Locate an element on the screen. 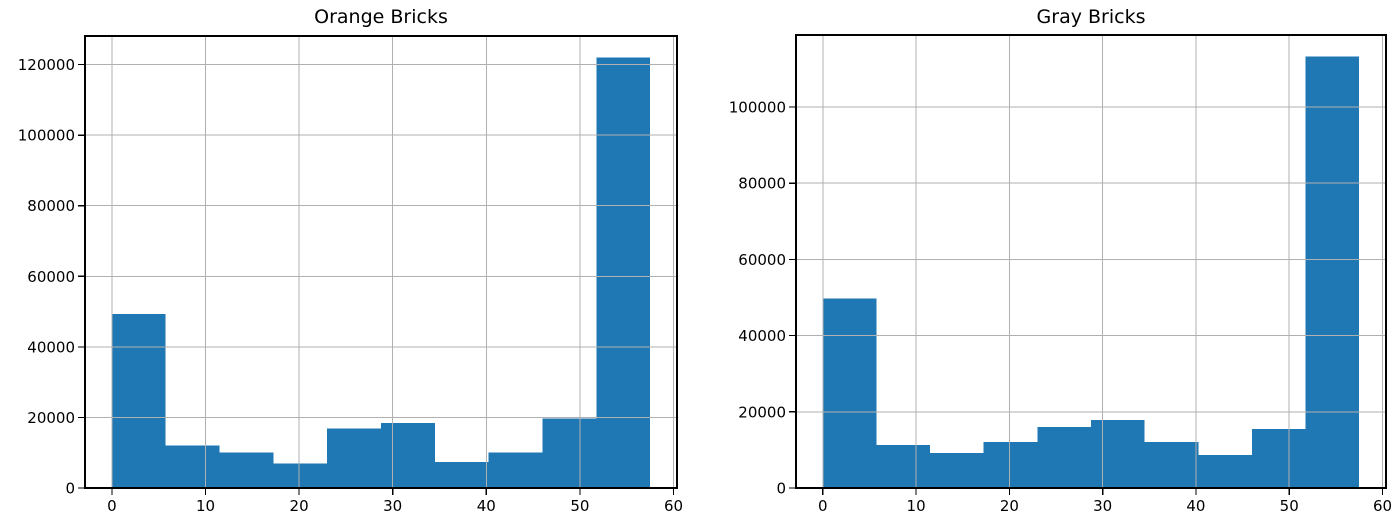 The image size is (1400, 532). y-tick-label: 120000 is located at coordinates (46, 65).